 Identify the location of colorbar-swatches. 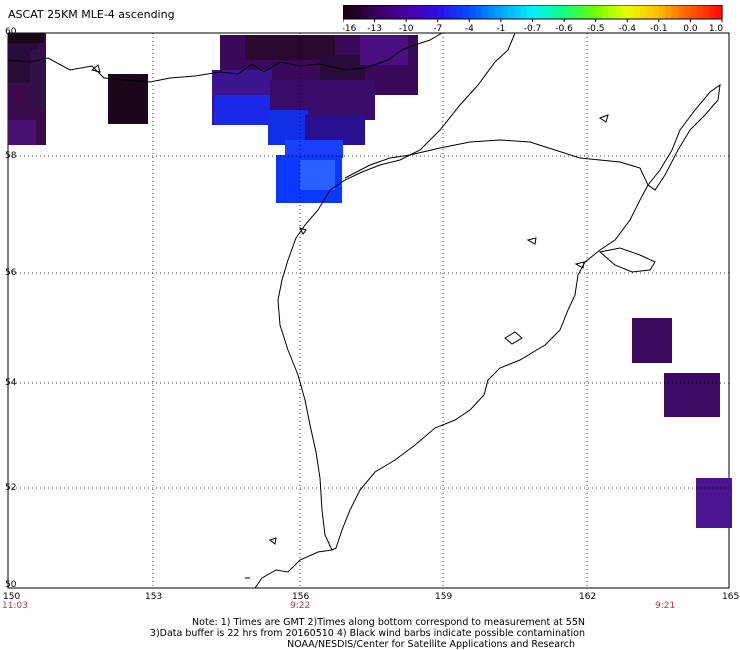
(533, 12).